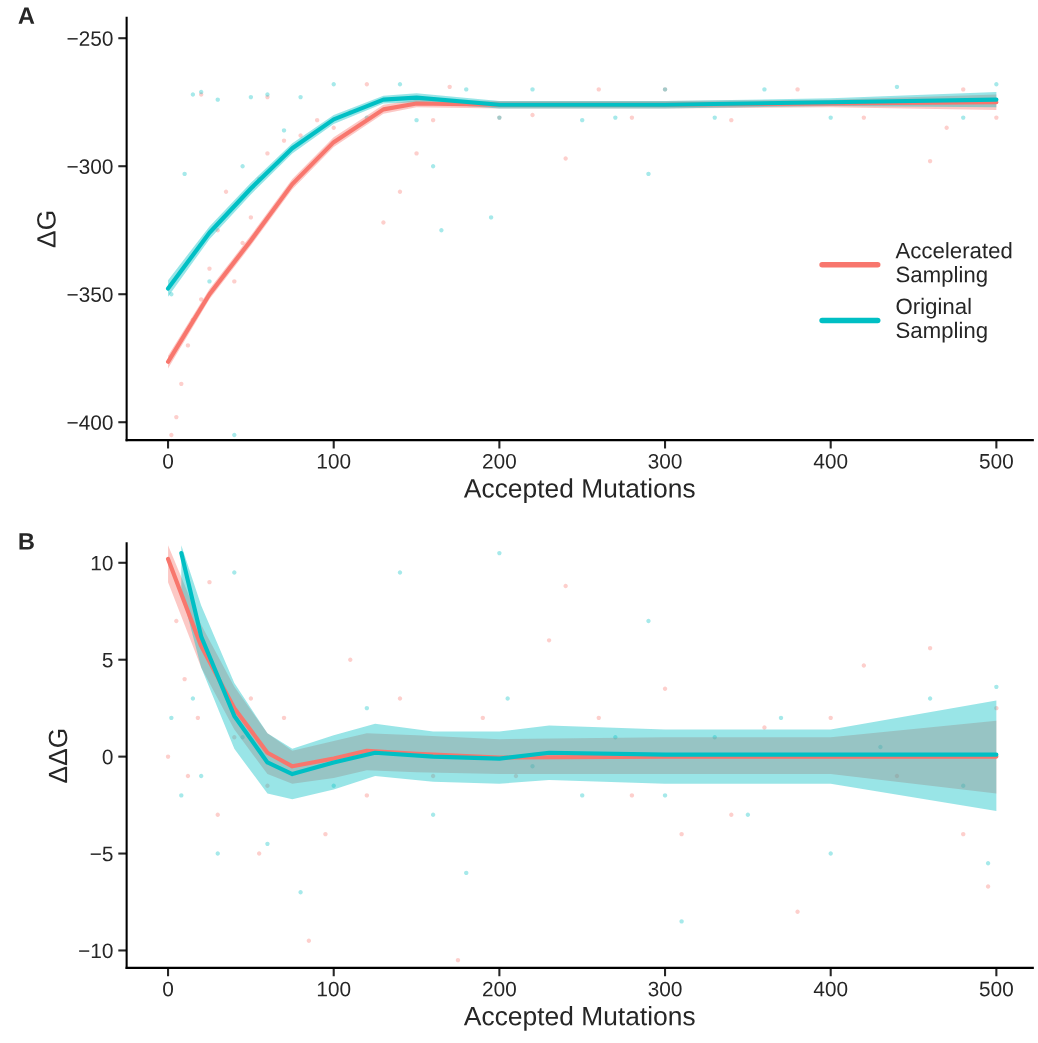  Describe the element at coordinates (46, 229) in the screenshot. I see `y-axis-title: ΔG` at that location.